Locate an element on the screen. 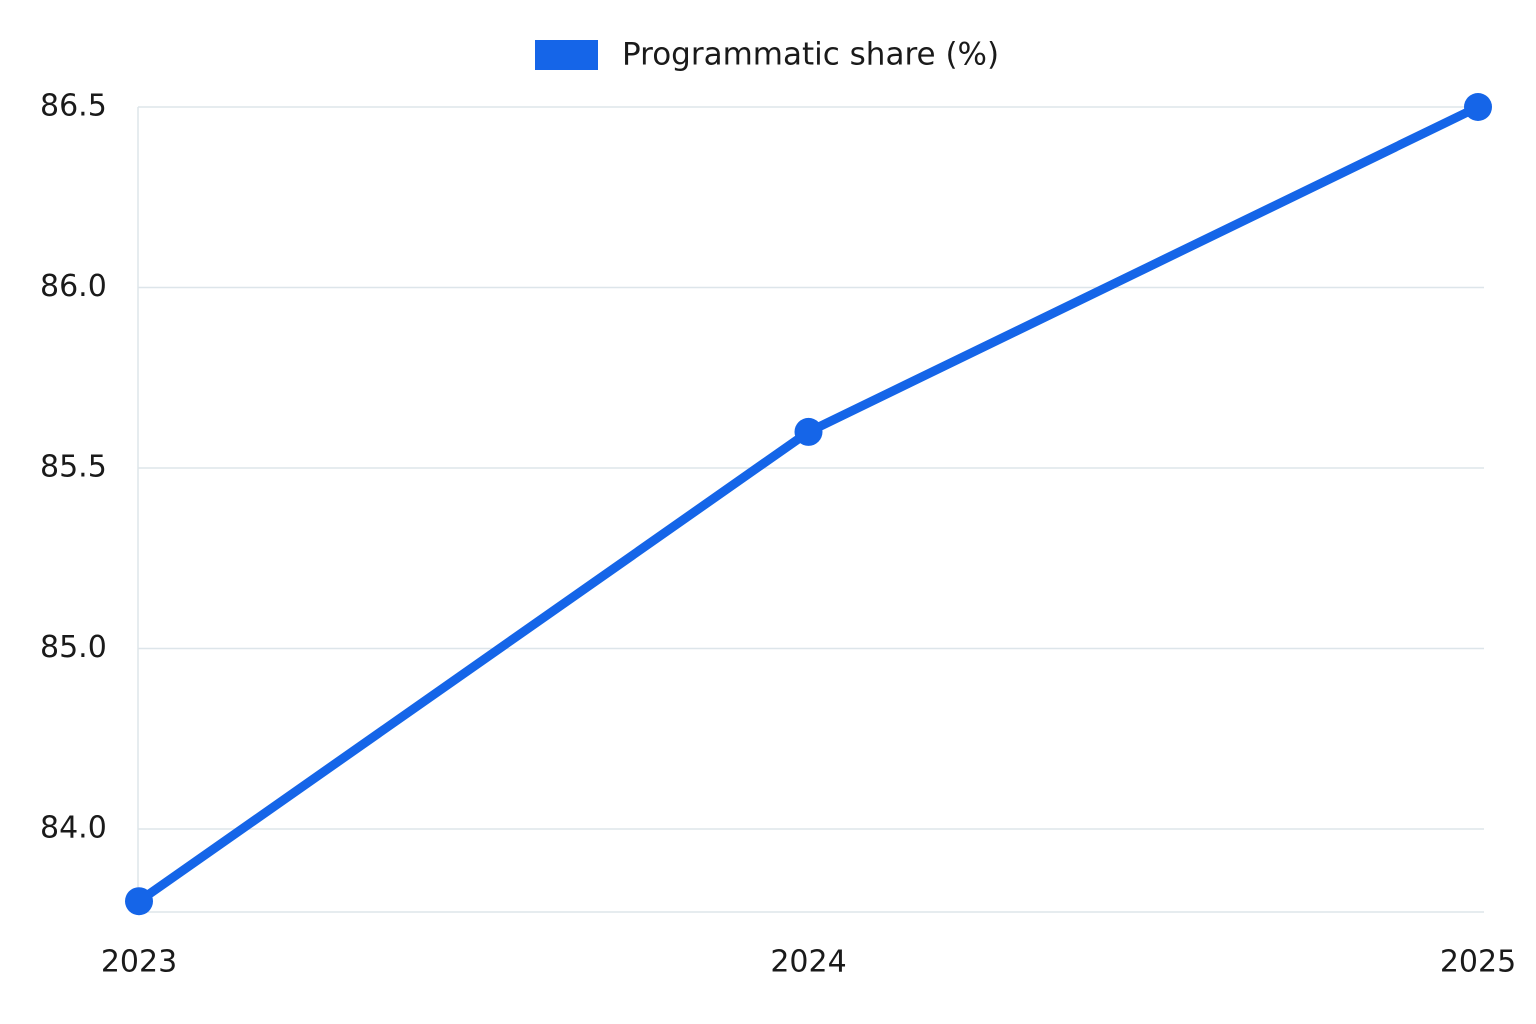  y-tick-label: 86.0 is located at coordinates (73, 286).